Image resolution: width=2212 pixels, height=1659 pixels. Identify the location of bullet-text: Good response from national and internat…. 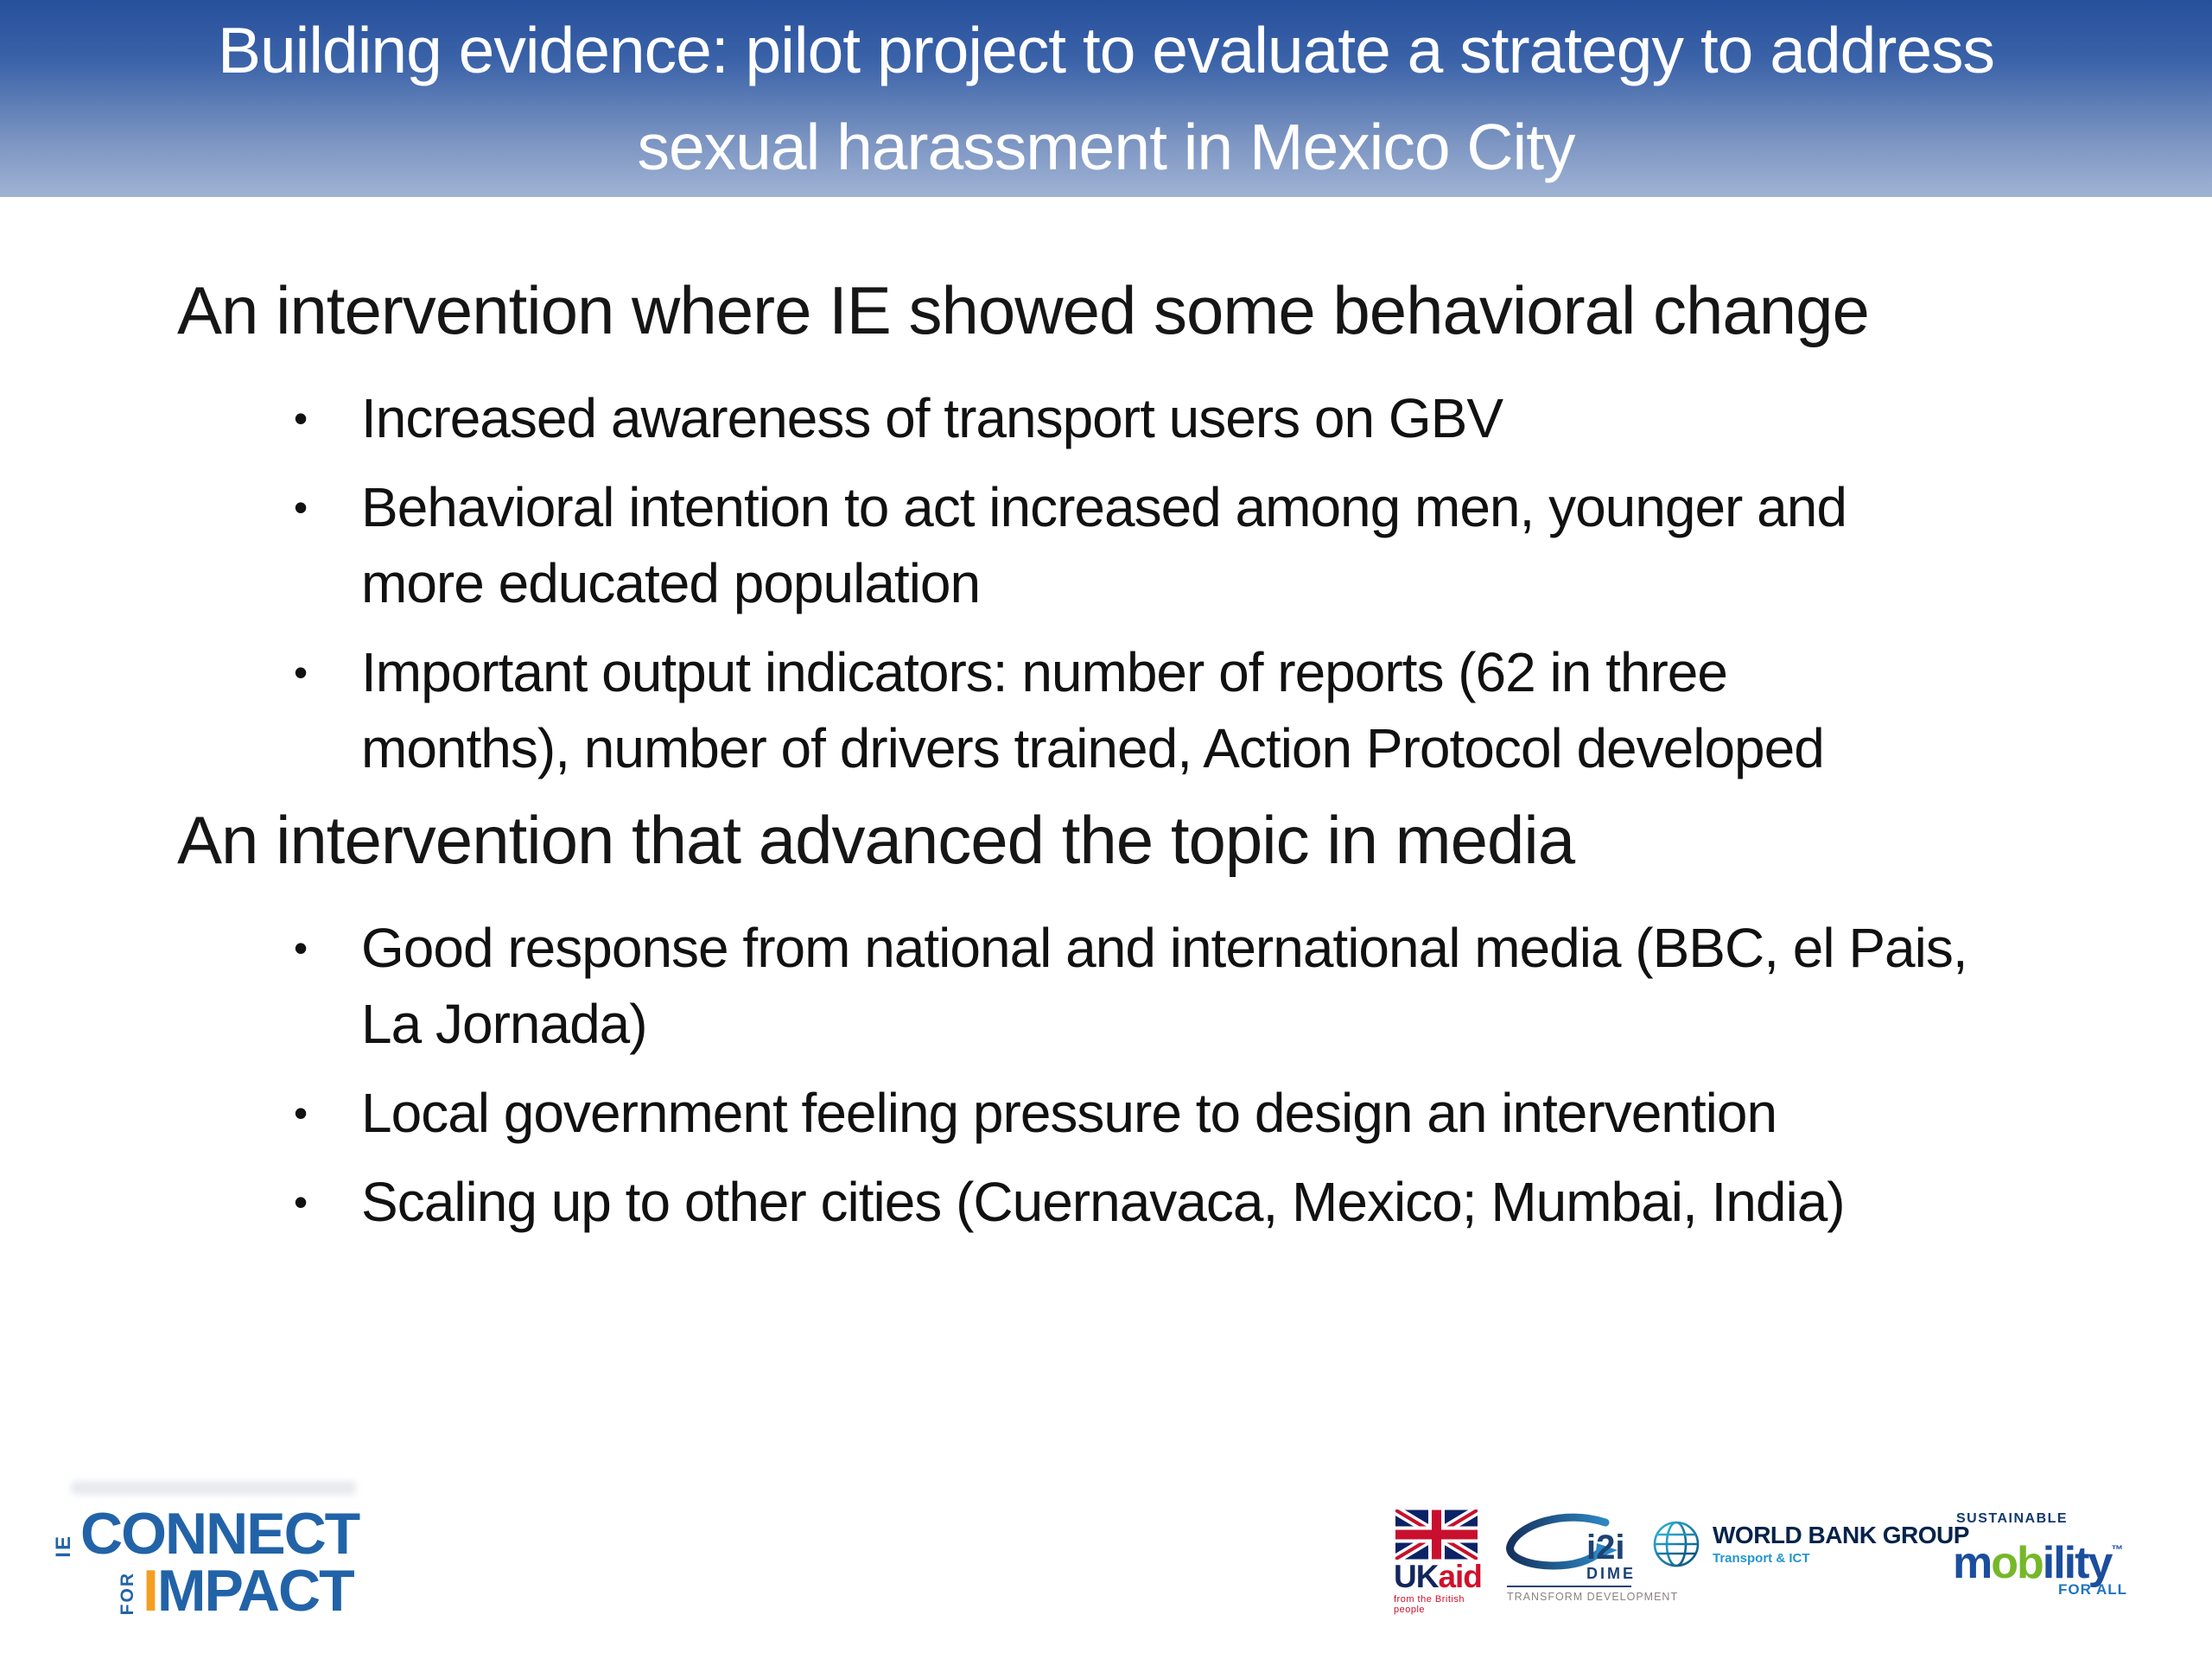
(1164, 986).